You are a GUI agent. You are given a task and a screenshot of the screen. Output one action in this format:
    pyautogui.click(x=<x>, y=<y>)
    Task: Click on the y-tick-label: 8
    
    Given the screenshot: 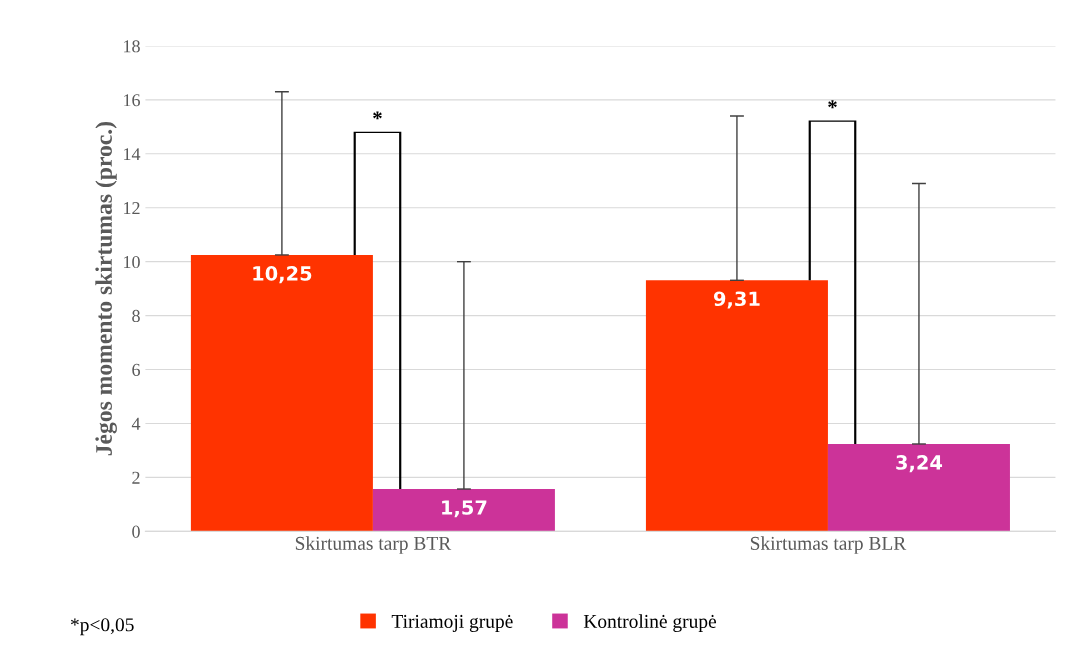 What is the action you would take?
    pyautogui.click(x=136, y=316)
    